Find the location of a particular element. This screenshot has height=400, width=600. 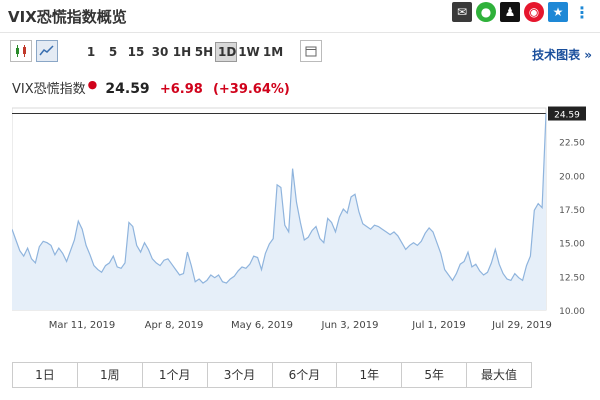

header-divider is located at coordinates (300, 32).